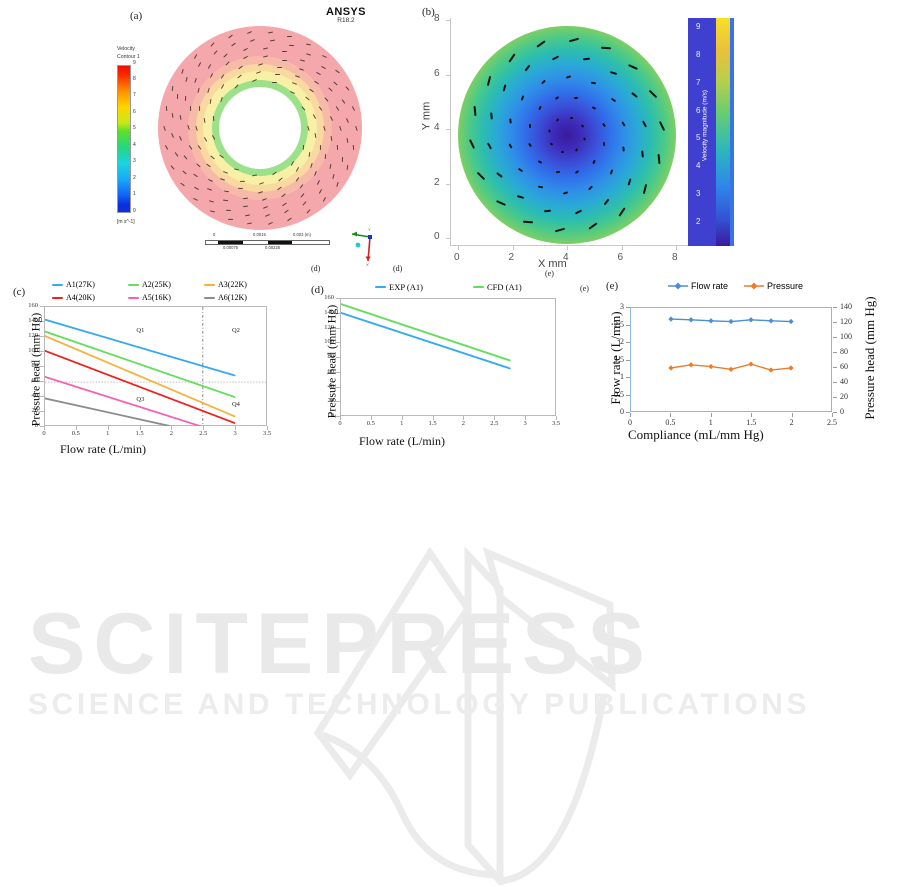  I want to click on contour-ring-hole, so click(260, 128).